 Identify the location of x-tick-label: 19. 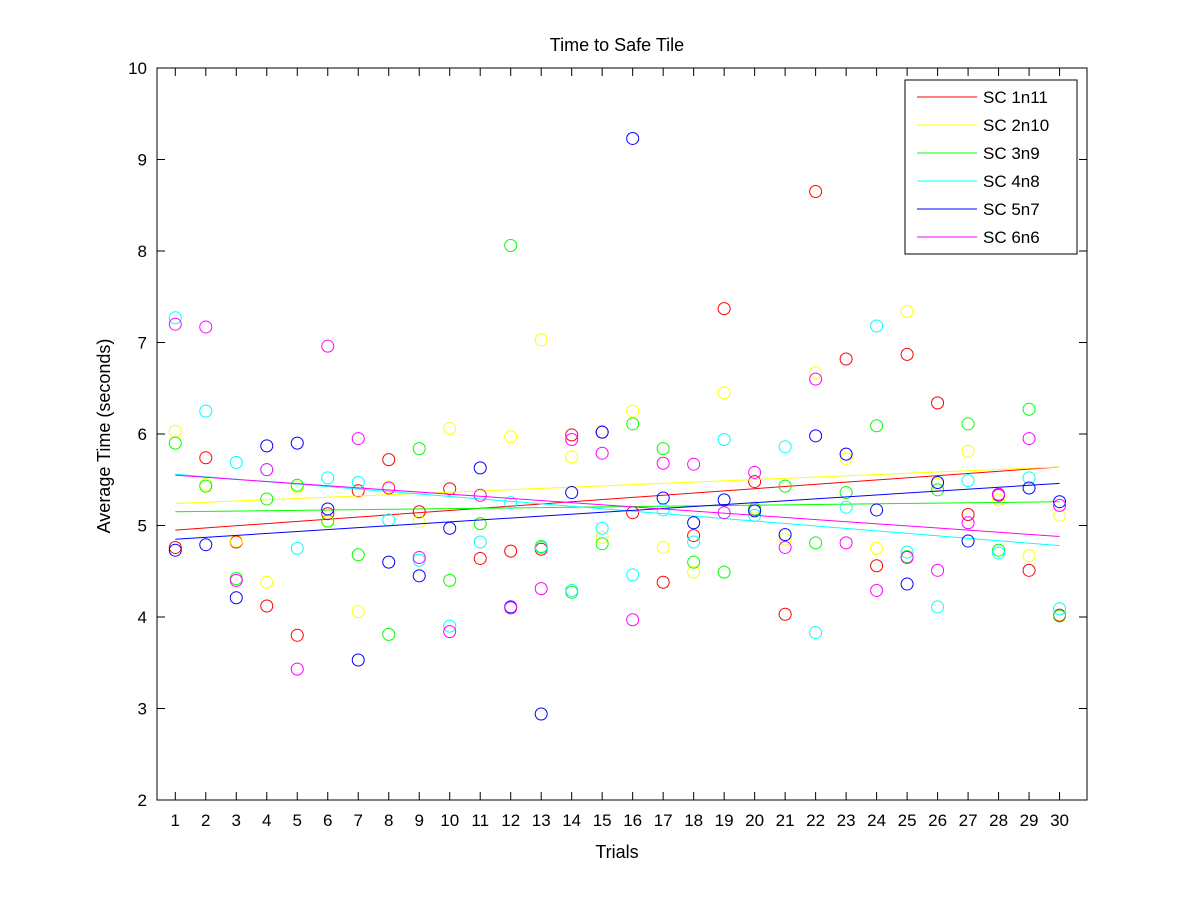
(724, 820).